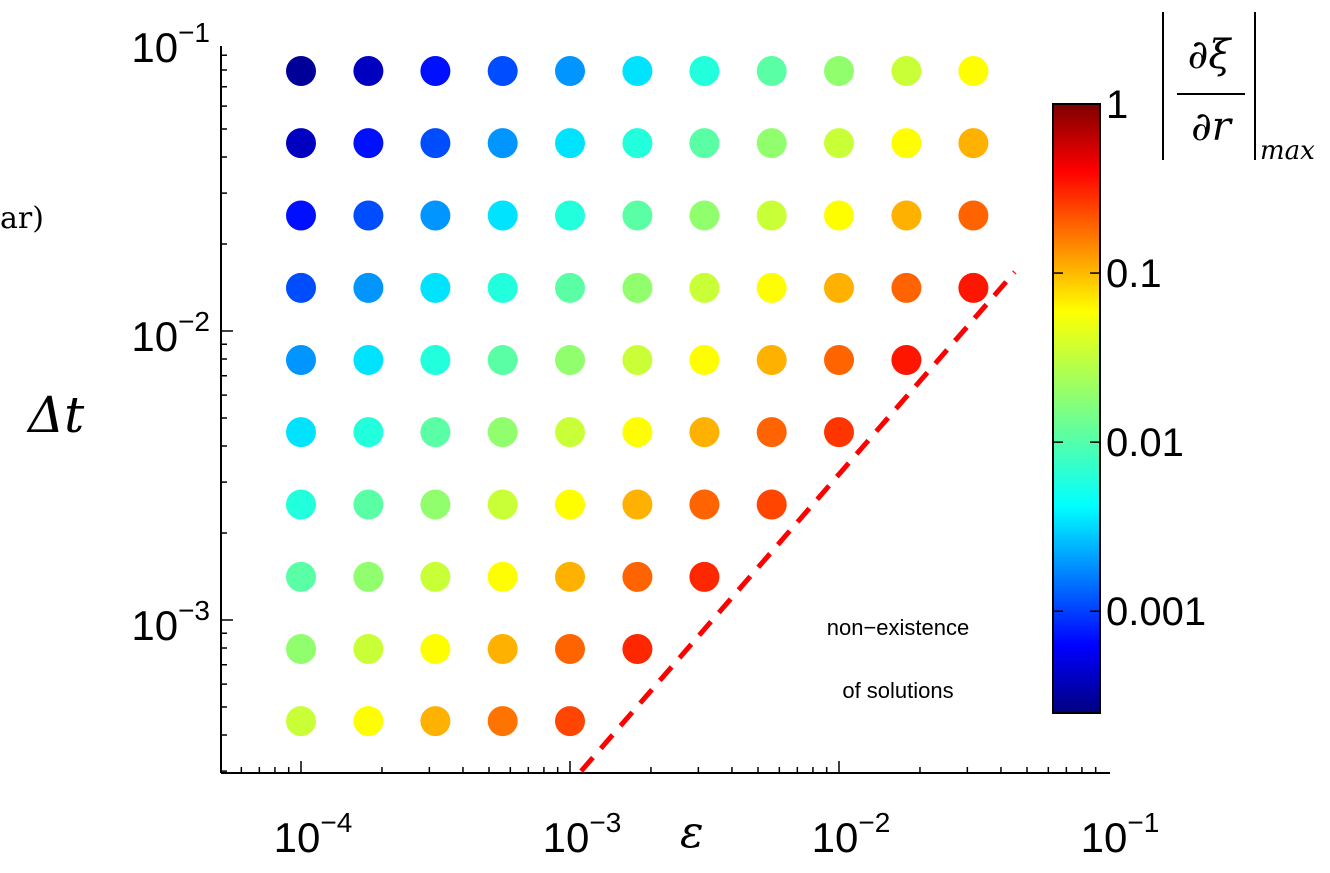  What do you see at coordinates (1145, 443) in the screenshot?
I see `colorbar-tick-label: 0.01` at bounding box center [1145, 443].